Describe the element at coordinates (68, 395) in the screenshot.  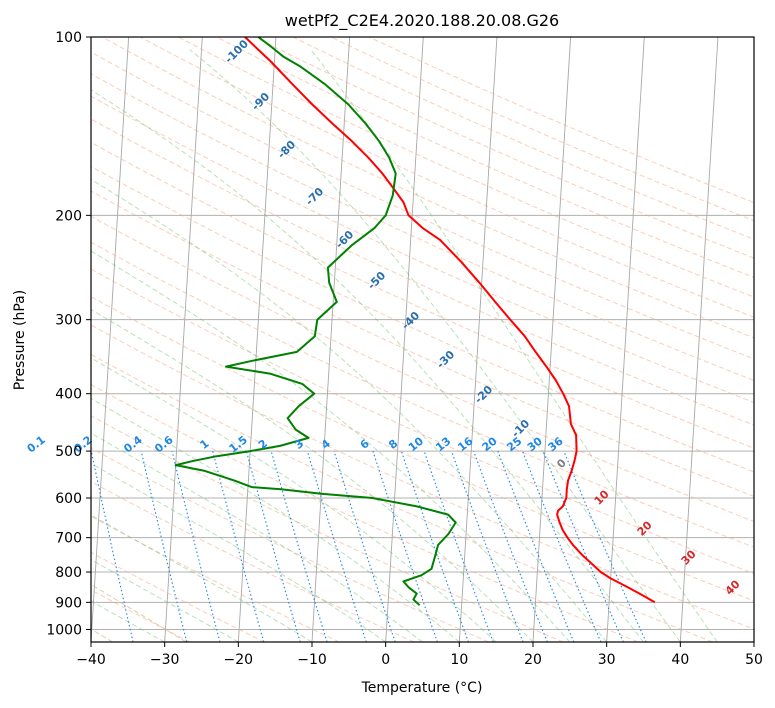
I see `y-tick-label: 400` at that location.